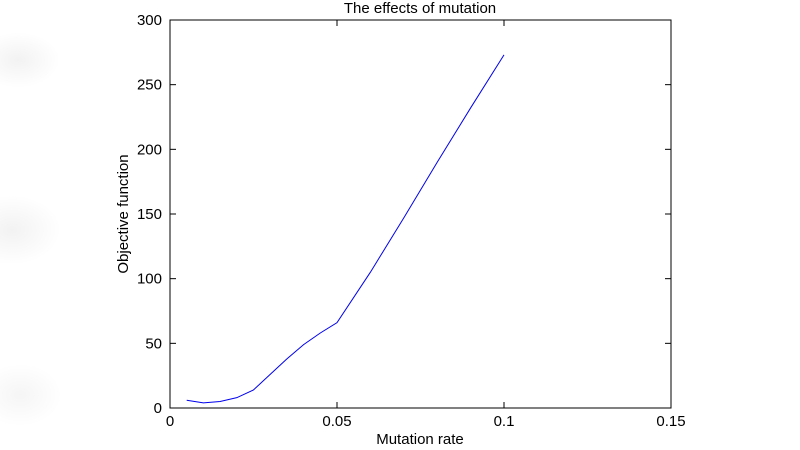 Image resolution: width=800 pixels, height=450 pixels. I want to click on chart-title: The effects of mutation, so click(420, 8).